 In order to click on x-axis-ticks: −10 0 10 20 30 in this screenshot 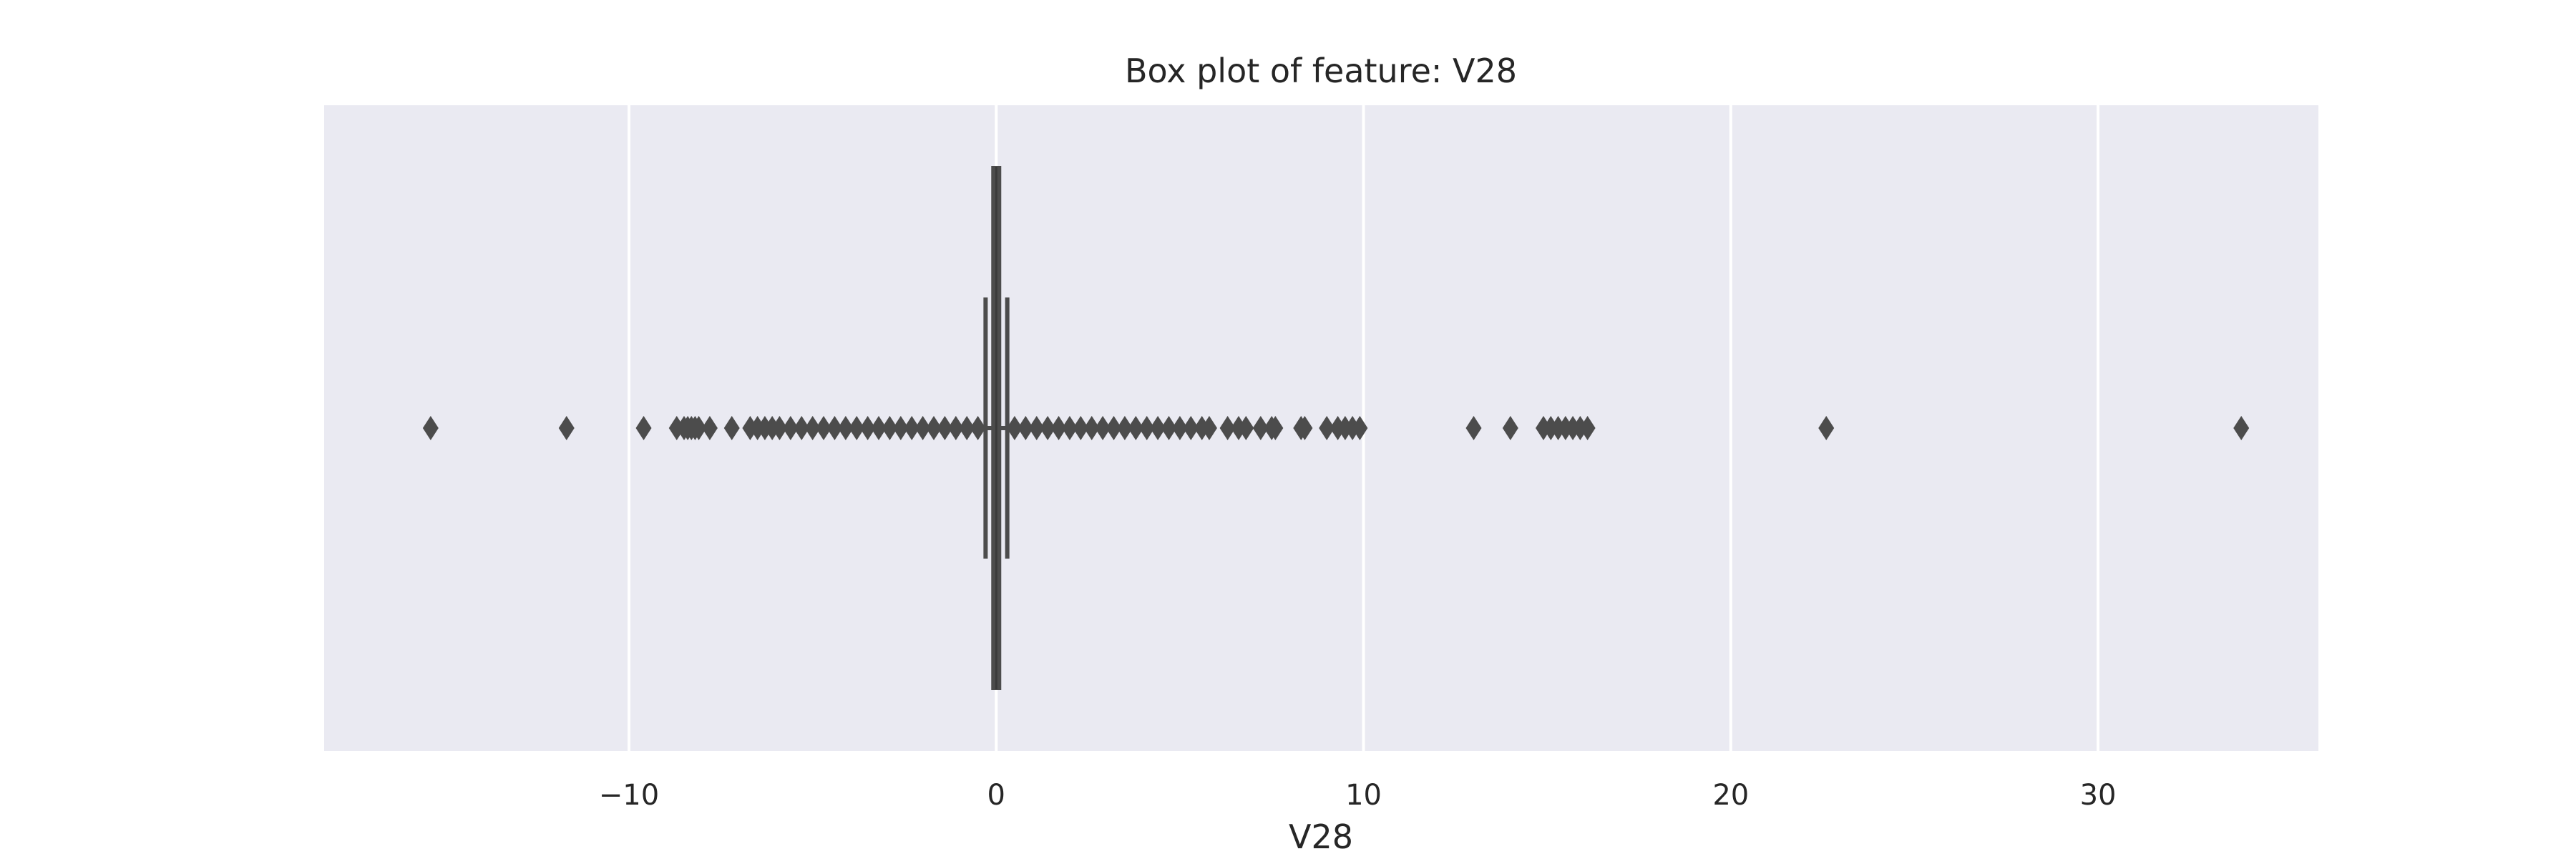, I will do `click(1358, 795)`.